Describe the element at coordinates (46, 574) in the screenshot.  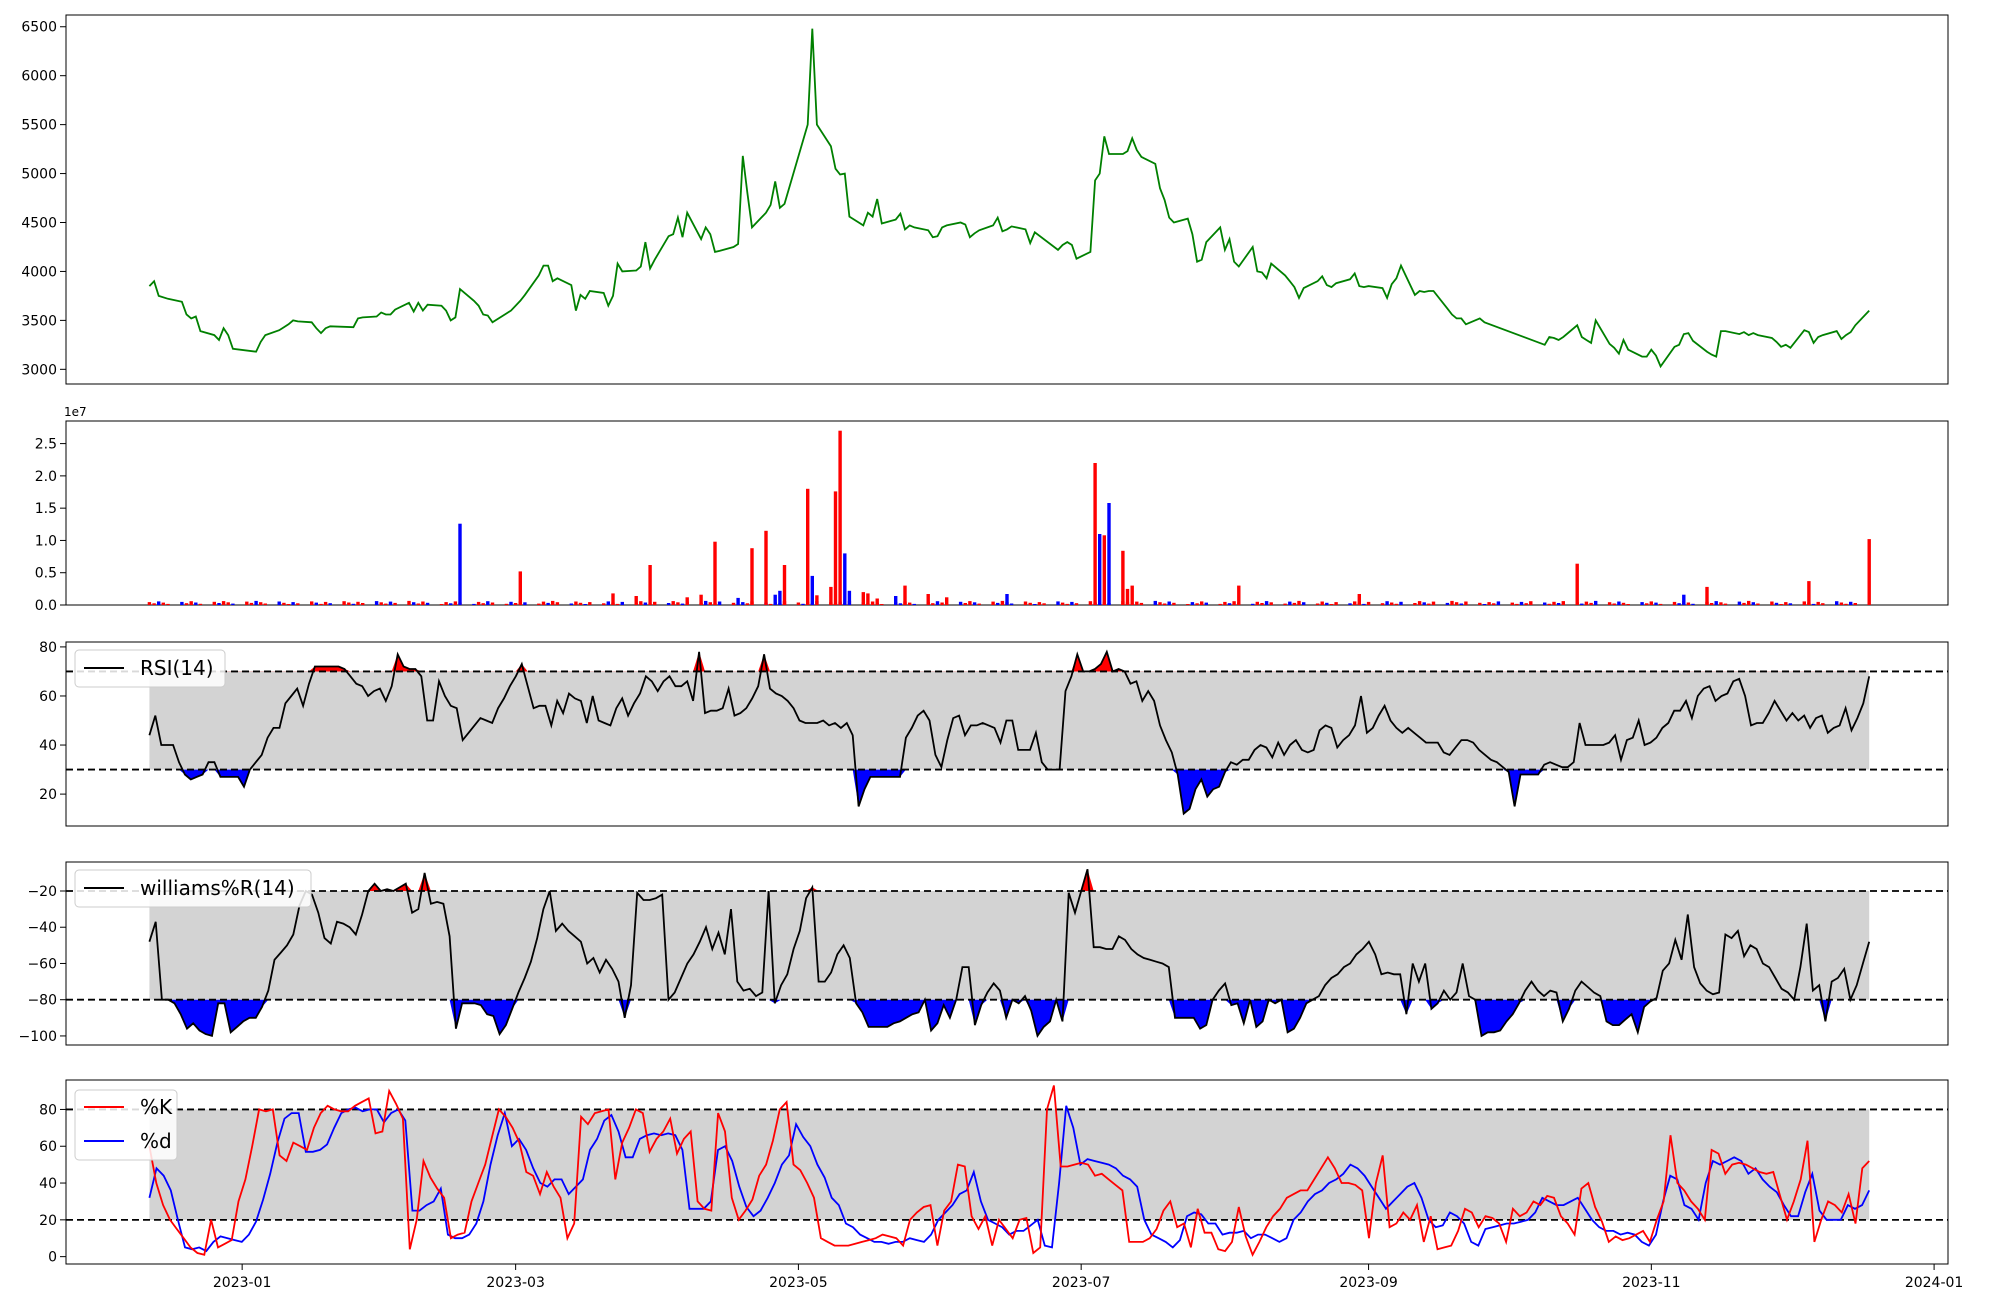
I see `y-tick-label: 0.5` at that location.